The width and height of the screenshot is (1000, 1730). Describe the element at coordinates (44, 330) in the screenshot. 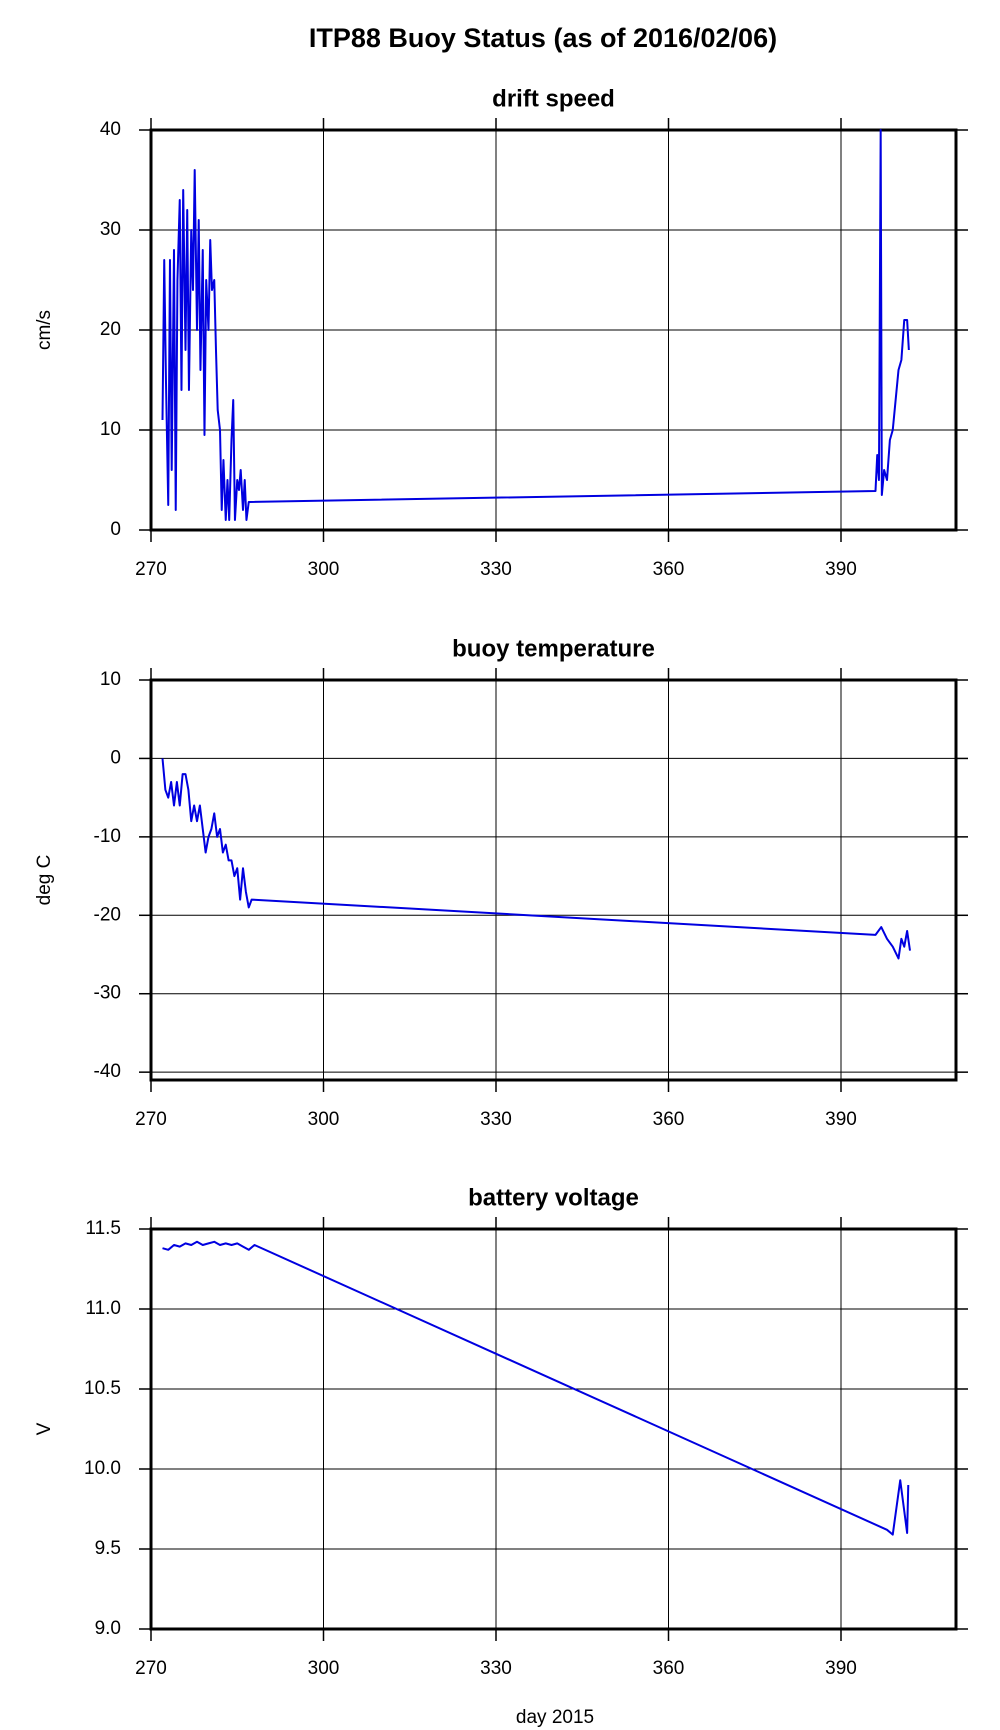

I see `y-axis-label: cm/s` at that location.